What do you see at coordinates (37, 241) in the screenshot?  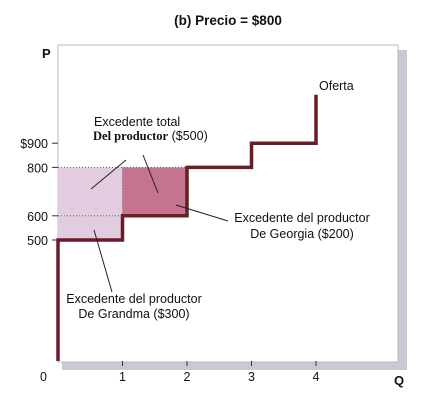 I see `y-tick-label: 500` at bounding box center [37, 241].